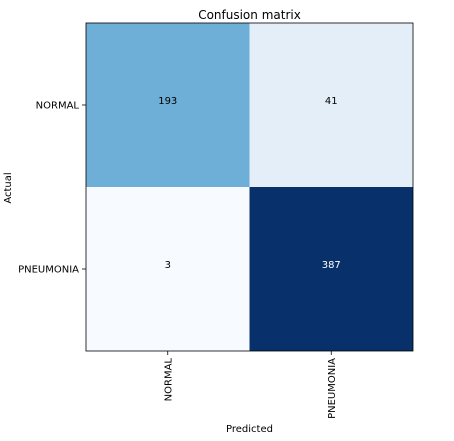 The height and width of the screenshot is (441, 454). What do you see at coordinates (250, 385) in the screenshot?
I see `x-axis-ticks: NORMAL PNEUMONIA` at bounding box center [250, 385].